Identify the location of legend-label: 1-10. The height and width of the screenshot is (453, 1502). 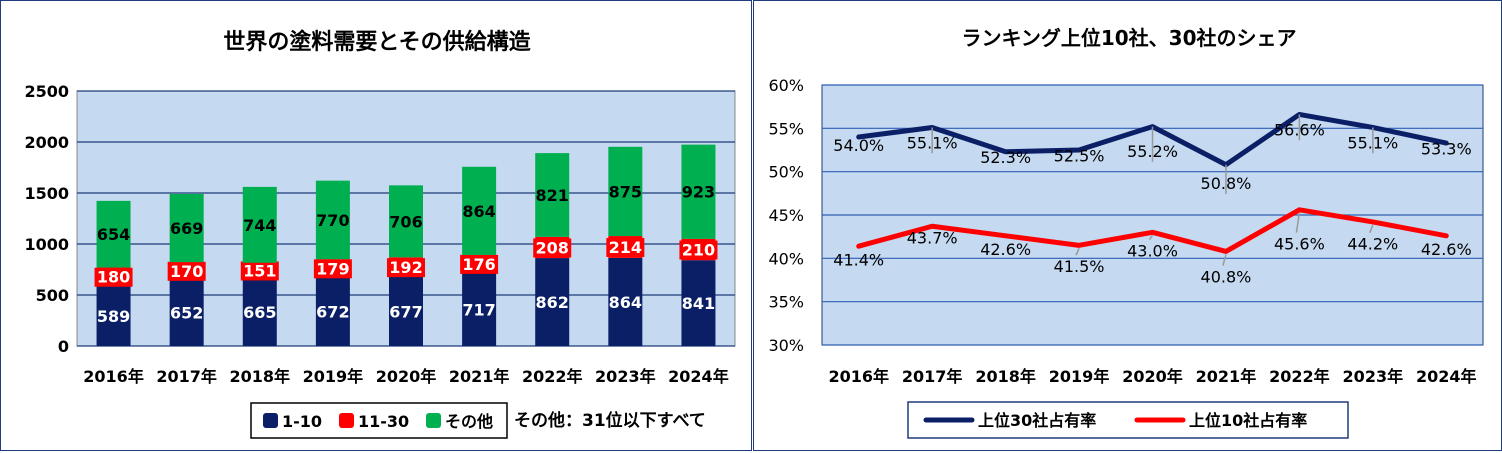
(302, 421).